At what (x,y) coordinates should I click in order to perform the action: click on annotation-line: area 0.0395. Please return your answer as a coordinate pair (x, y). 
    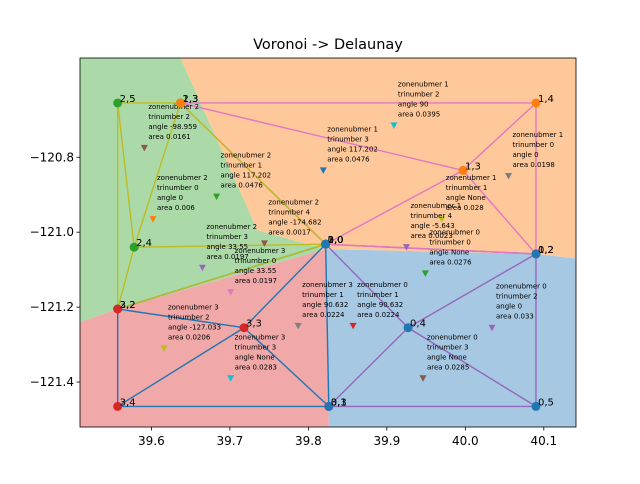
    Looking at the image, I should click on (419, 114).